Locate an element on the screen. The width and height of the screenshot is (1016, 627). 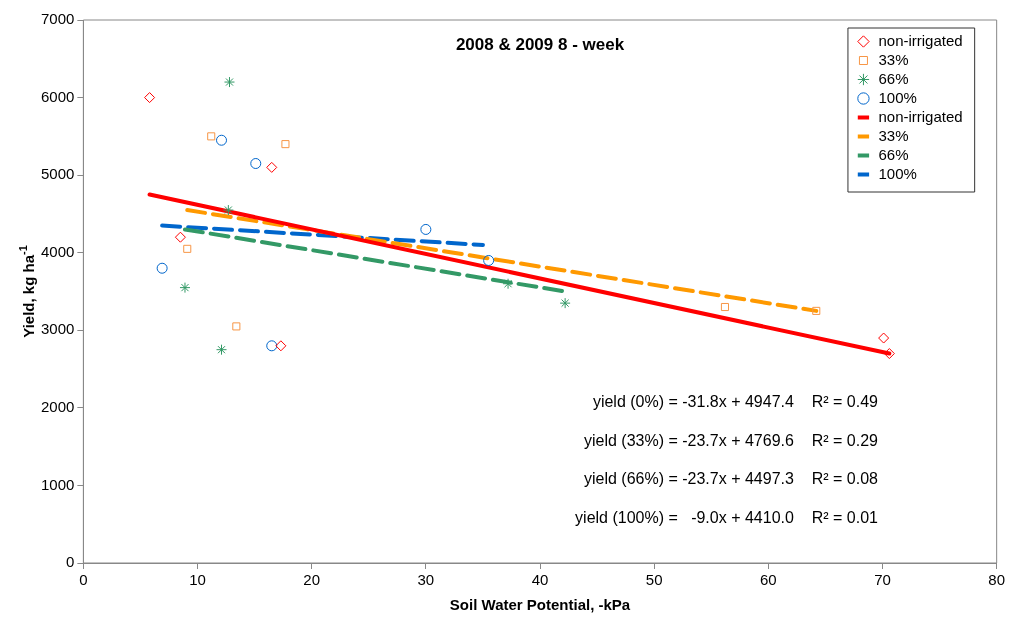
y-tick-label: 7000 is located at coordinates (57, 19).